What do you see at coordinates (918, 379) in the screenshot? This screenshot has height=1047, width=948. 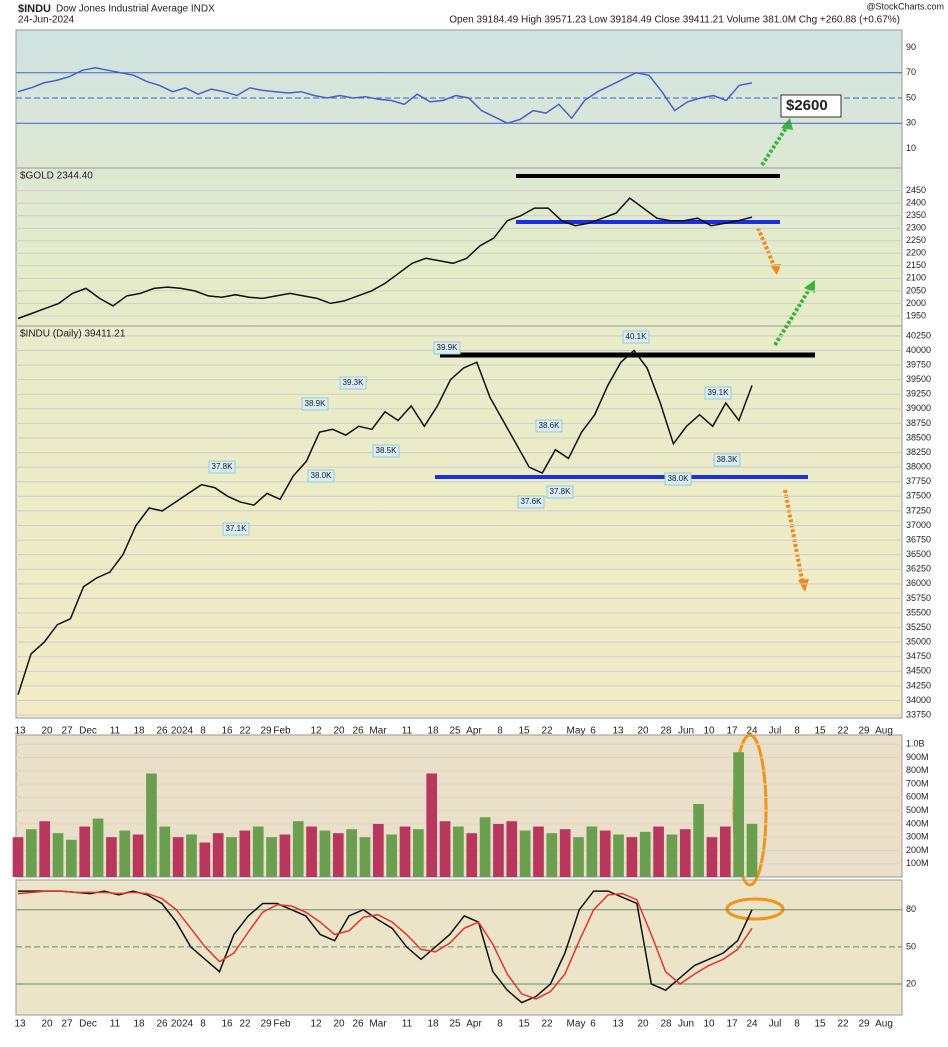 I see `y-tick-label: 39500` at bounding box center [918, 379].